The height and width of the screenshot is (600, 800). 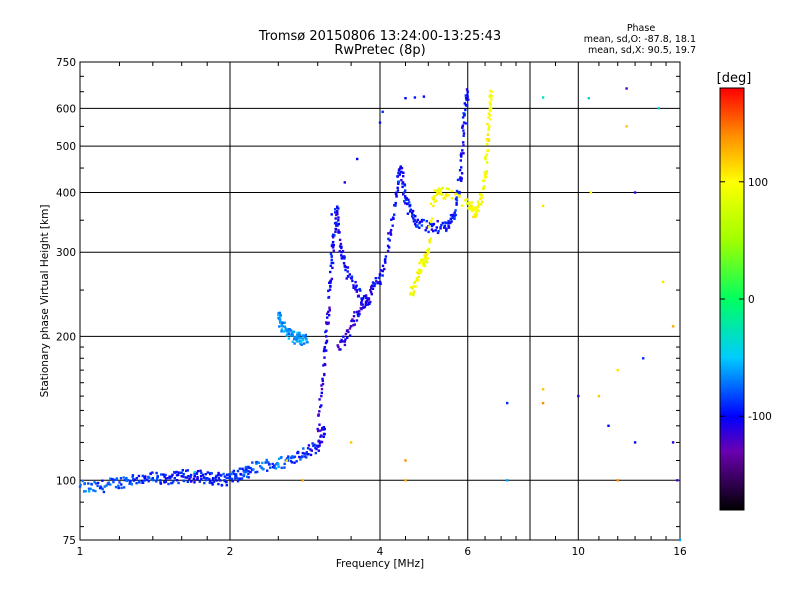 I want to click on chart-subtitle: RwPretec (8p), so click(x=379, y=50).